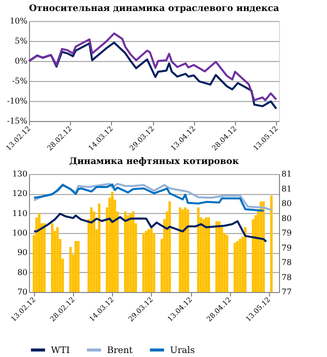 The width and height of the screenshot is (327, 357). What do you see at coordinates (287, 292) in the screenshot?
I see `y2-tick-label: 77` at bounding box center [287, 292].